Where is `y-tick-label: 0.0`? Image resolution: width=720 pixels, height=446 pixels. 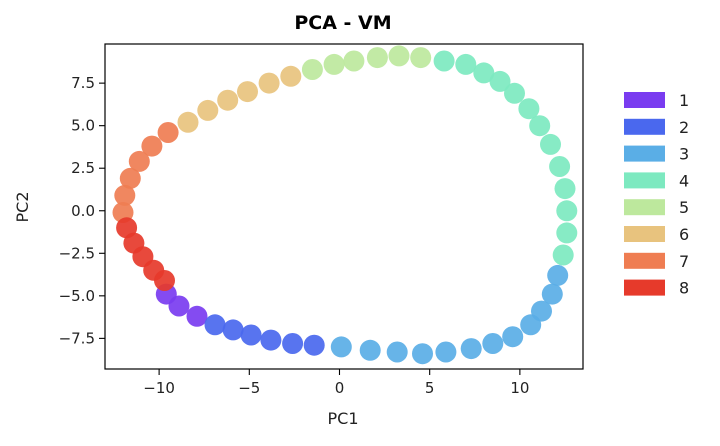
y-tick-label: 0.0 is located at coordinates (83, 211).